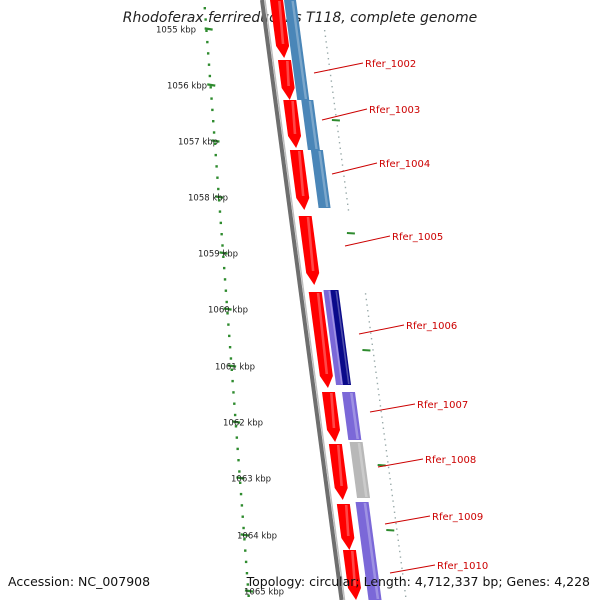 Image resolution: width=600 pixels, height=600 pixels. I want to click on gene-label: Rfer_1010, so click(462, 566).